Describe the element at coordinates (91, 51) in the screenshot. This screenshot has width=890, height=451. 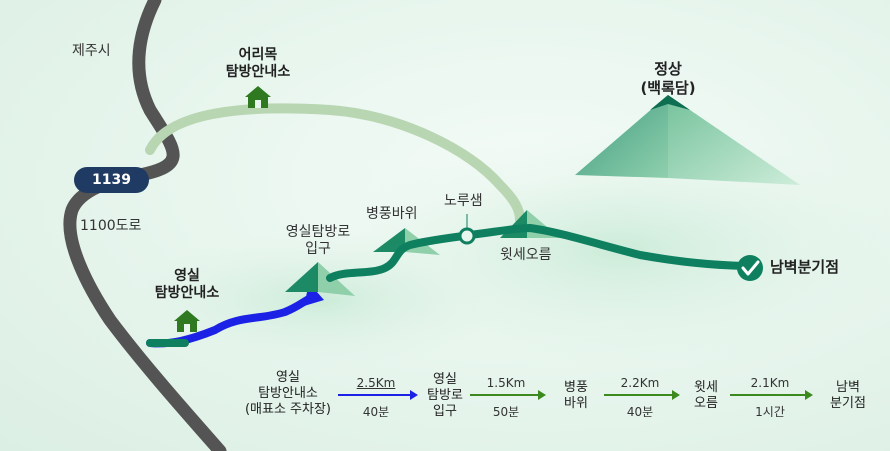
I see `jeju-city-label: 제주시` at that location.